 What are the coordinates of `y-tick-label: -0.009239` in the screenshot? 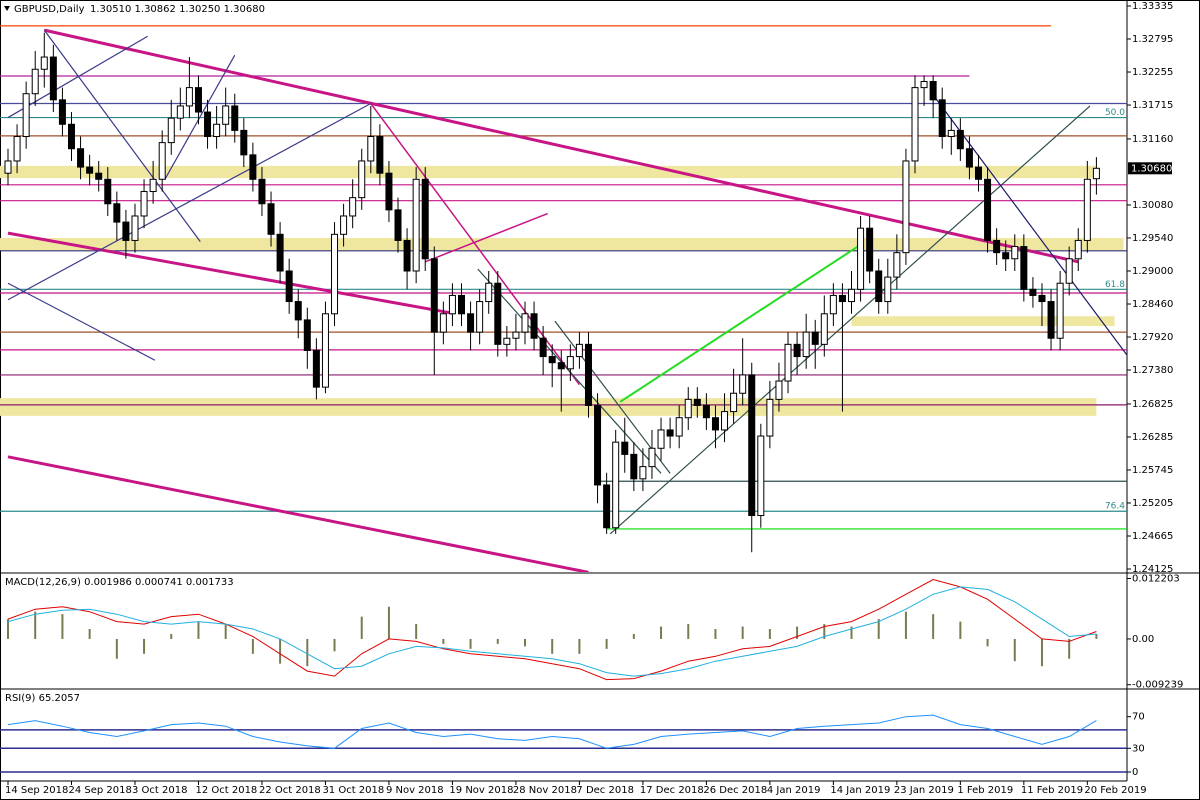 It's located at (1157, 685).